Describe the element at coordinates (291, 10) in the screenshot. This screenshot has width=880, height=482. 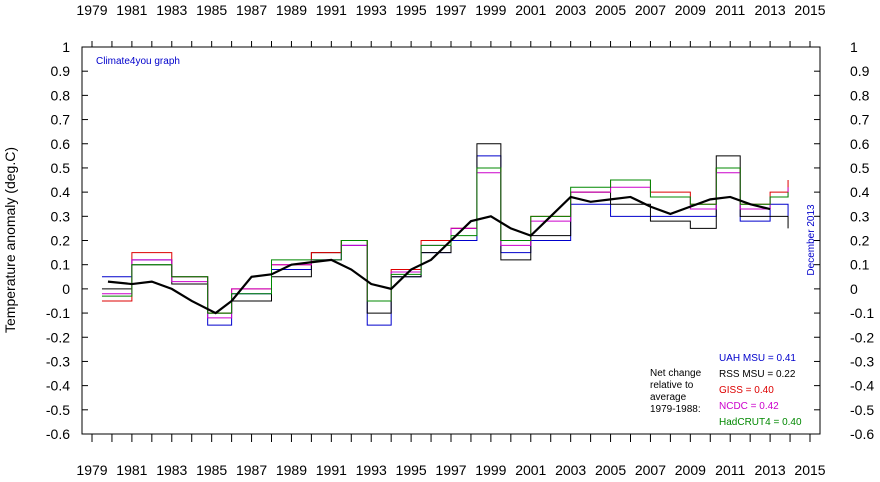
I see `x-tick-label-top: 1989` at that location.